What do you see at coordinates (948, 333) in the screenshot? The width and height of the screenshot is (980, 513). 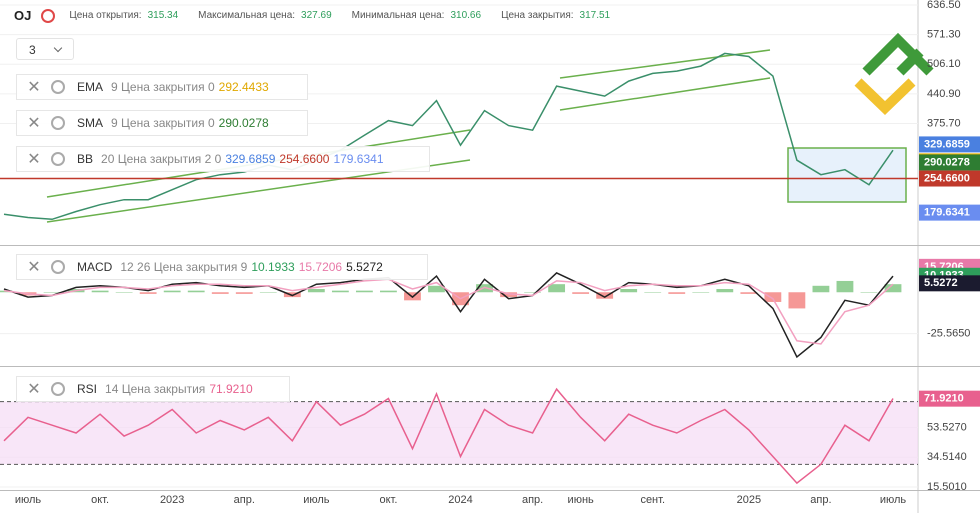 I see `y-tick-label: -25.5650` at bounding box center [948, 333].